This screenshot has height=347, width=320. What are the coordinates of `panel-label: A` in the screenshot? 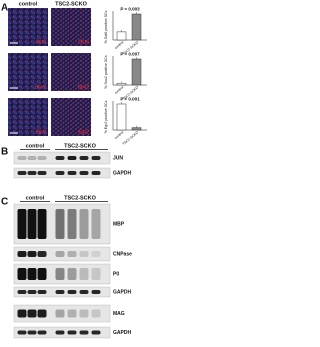 It's located at (4, 8).